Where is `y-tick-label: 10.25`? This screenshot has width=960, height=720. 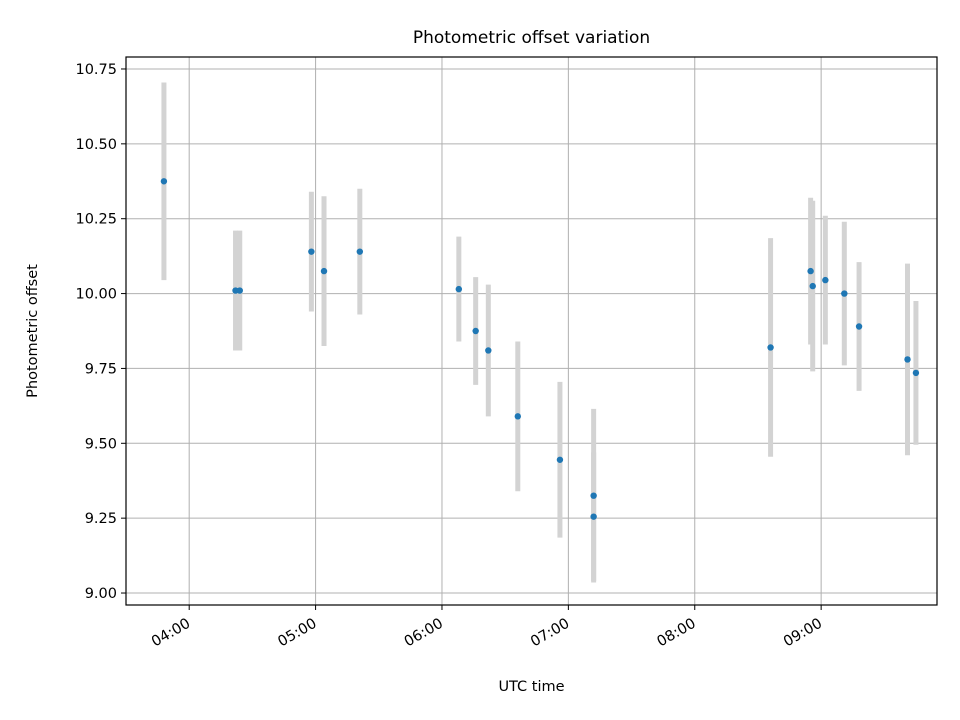 y-tick-label: 10.25 is located at coordinates (96, 220).